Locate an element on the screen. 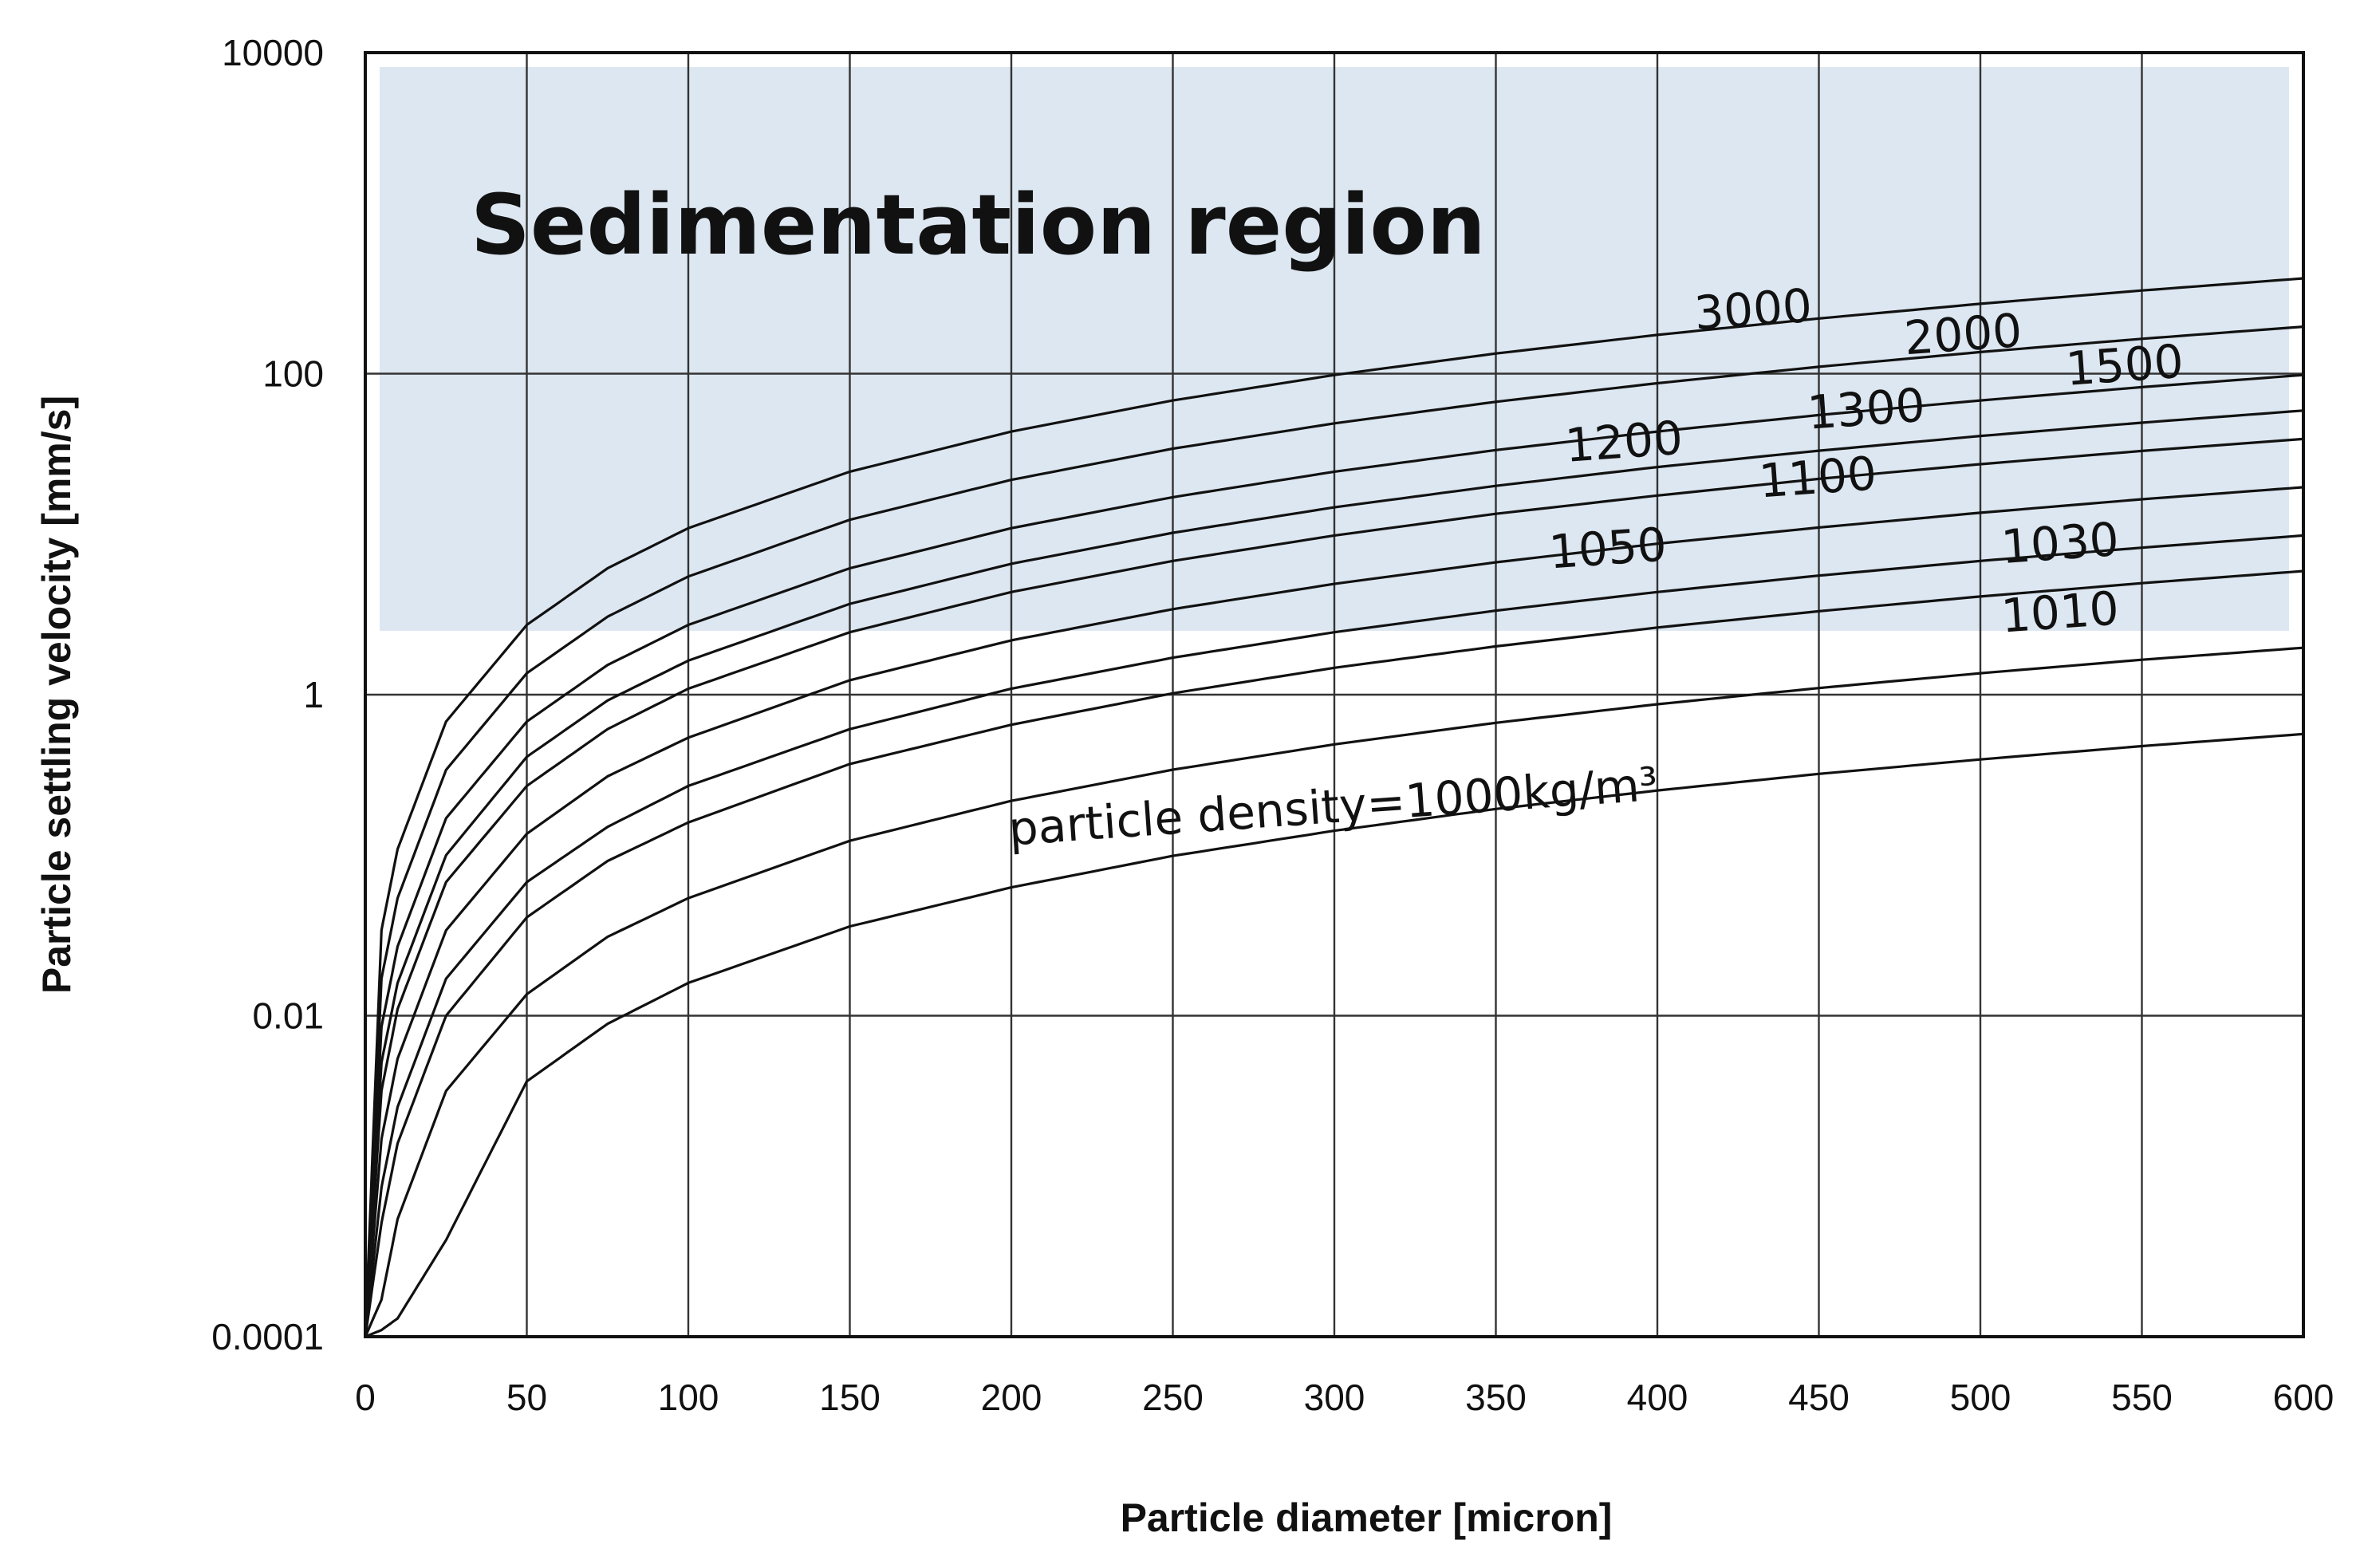 The height and width of the screenshot is (1568, 2364). y-axis-title: Particle settling velocity [mm/s] is located at coordinates (56, 695).